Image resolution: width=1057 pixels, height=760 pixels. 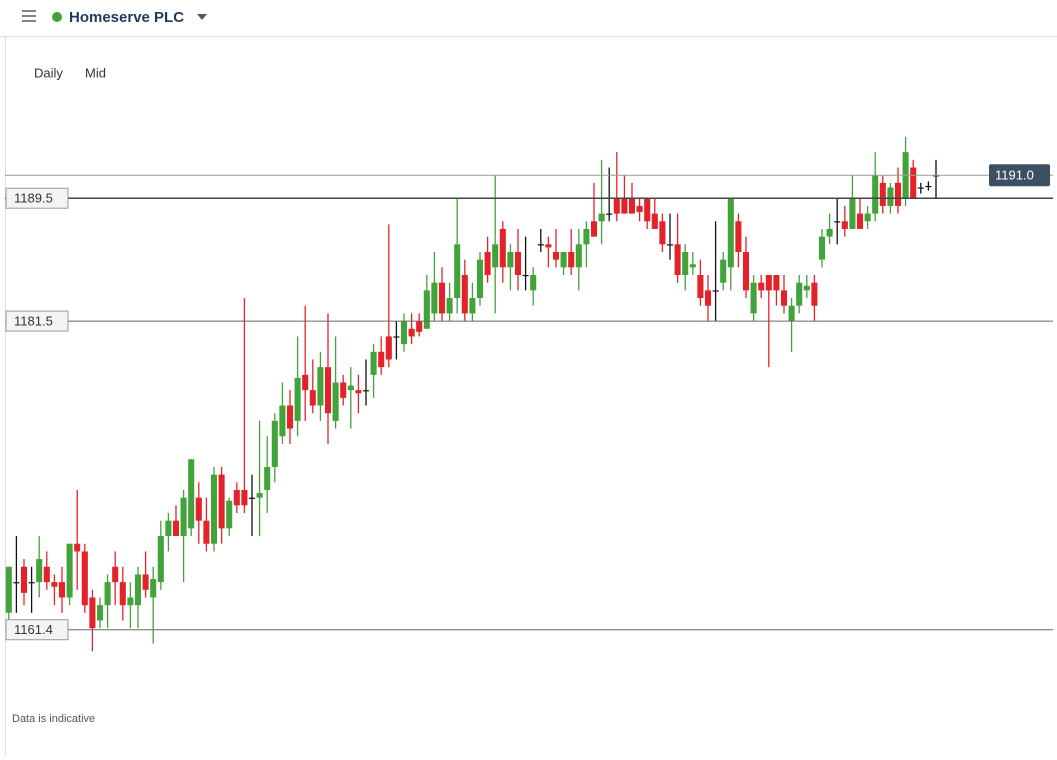 What do you see at coordinates (126, 17) in the screenshot?
I see `instrument-title: Homeserve PLC` at bounding box center [126, 17].